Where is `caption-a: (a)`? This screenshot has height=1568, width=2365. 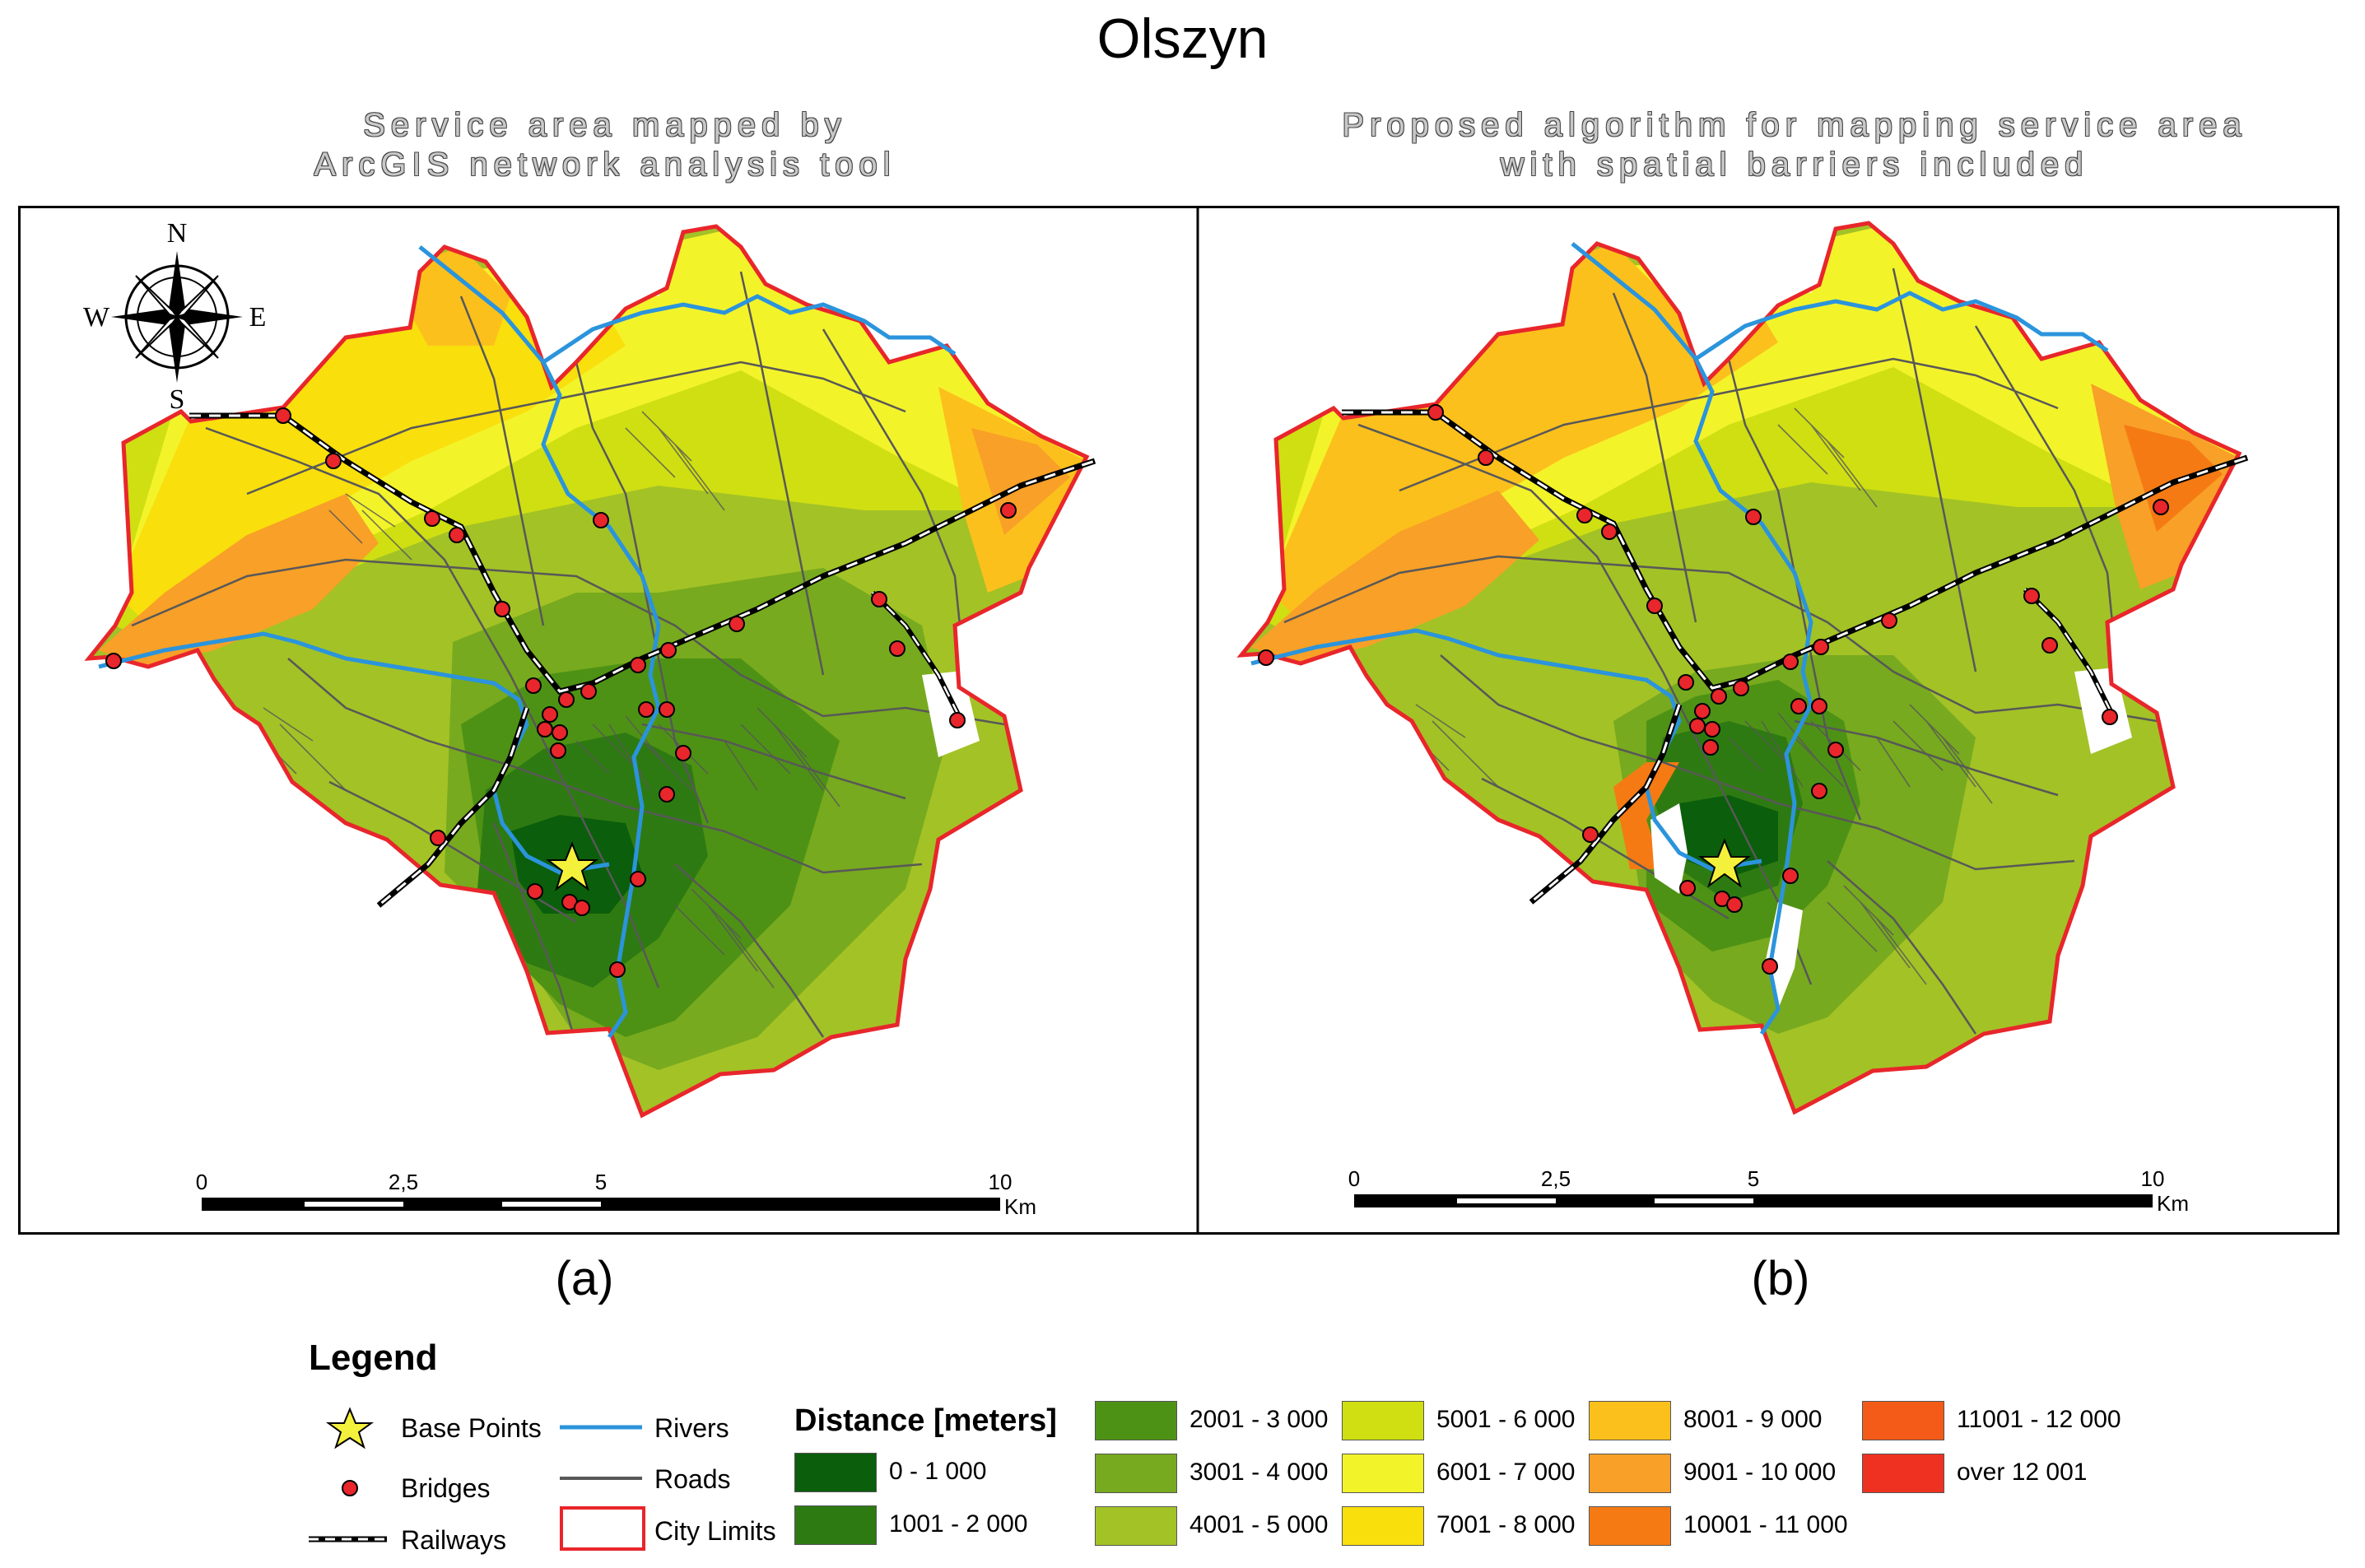 caption-a: (a) is located at coordinates (584, 1278).